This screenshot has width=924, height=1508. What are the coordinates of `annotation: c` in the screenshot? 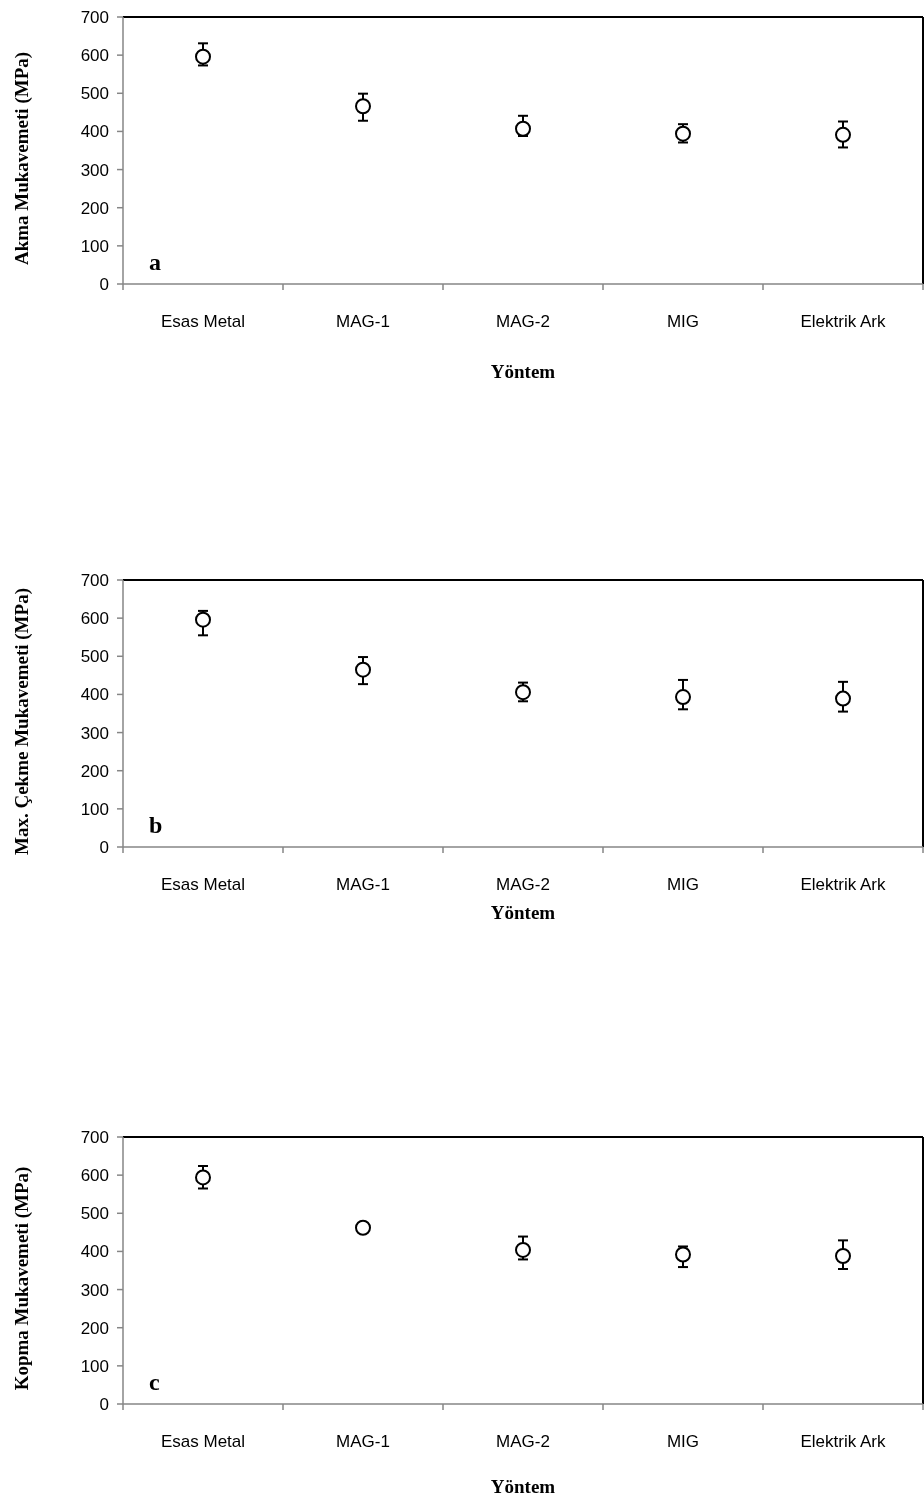 It's located at (154, 1382).